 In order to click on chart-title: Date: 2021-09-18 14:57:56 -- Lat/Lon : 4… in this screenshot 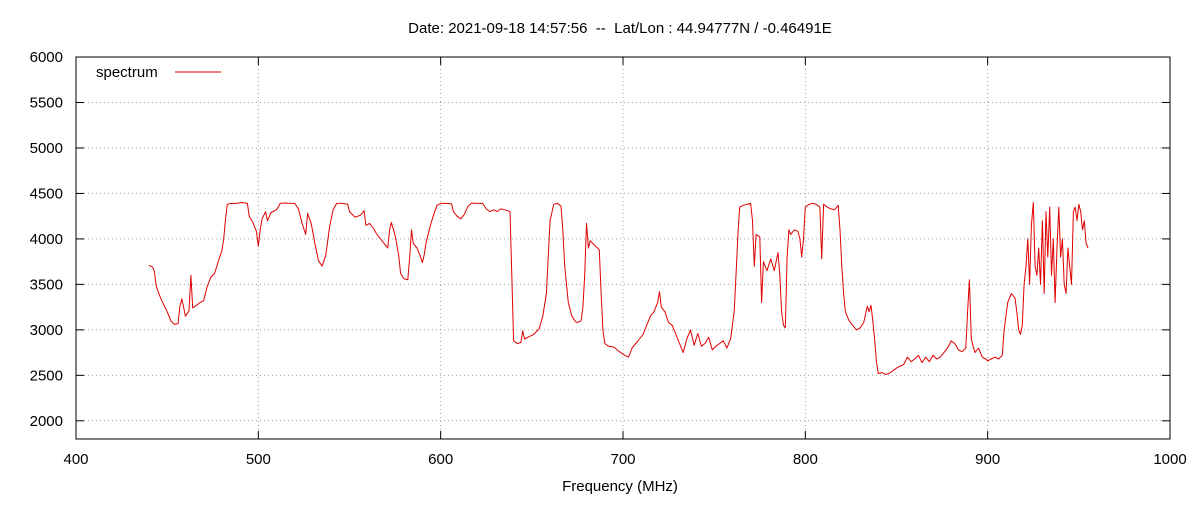, I will do `click(620, 28)`.